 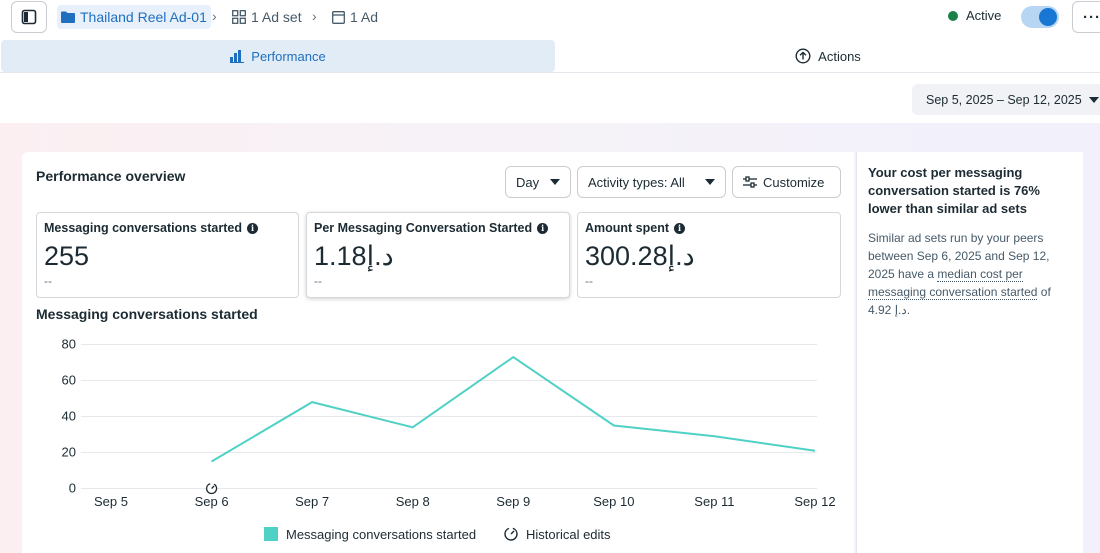 I want to click on folder-icon, so click(x=68, y=17).